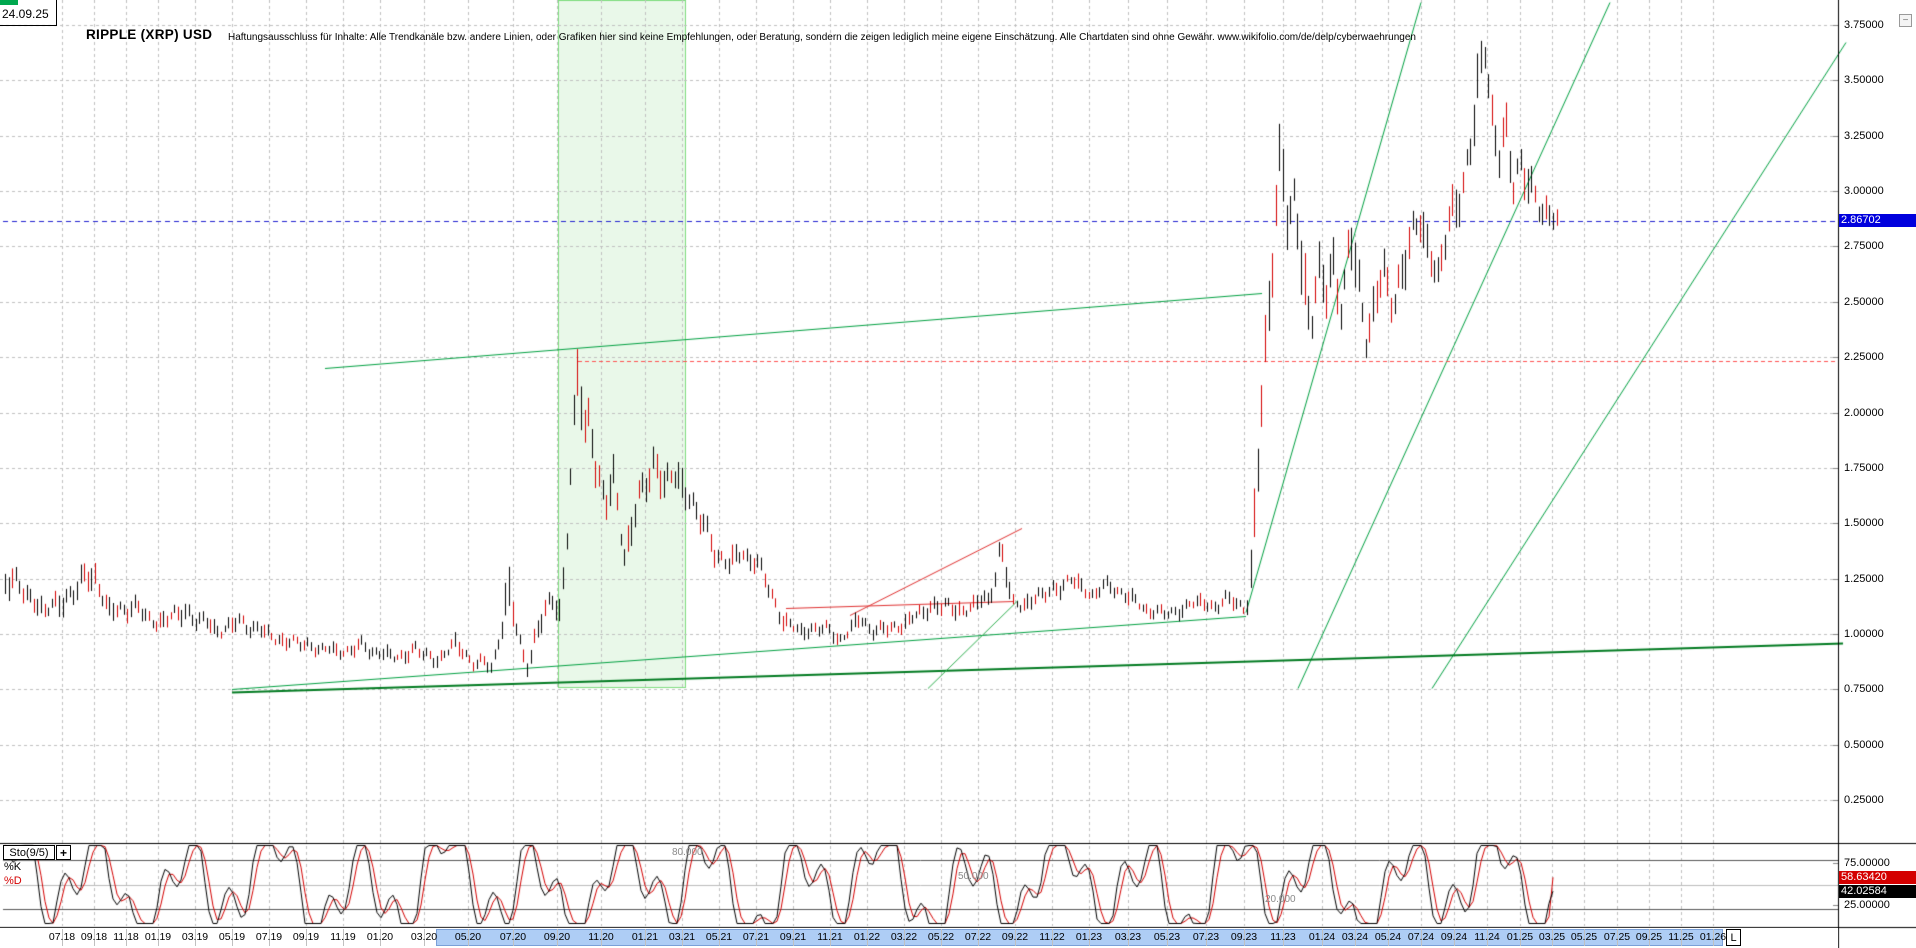 The image size is (1916, 948). What do you see at coordinates (1877, 220) in the screenshot?
I see `current-price-tag: 2.86702` at bounding box center [1877, 220].